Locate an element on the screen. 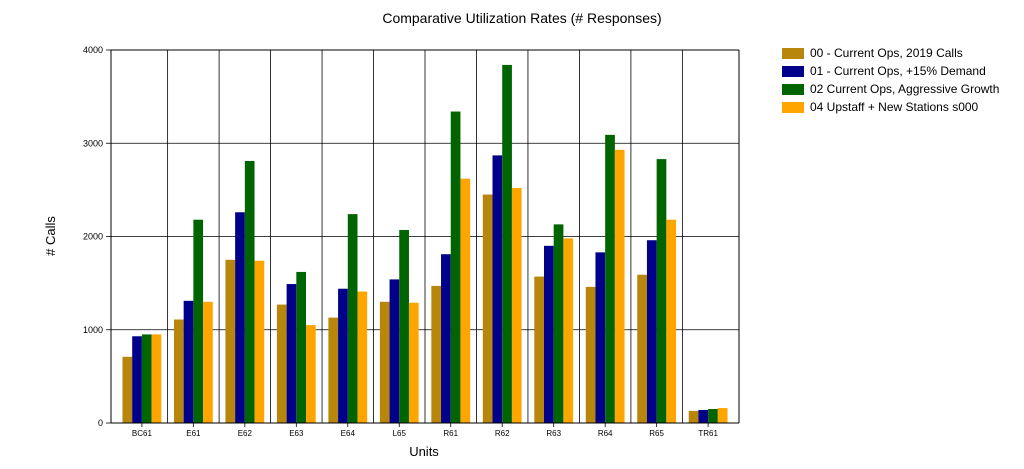 The width and height of the screenshot is (1024, 469). x-tick-label: R65 is located at coordinates (656, 433).